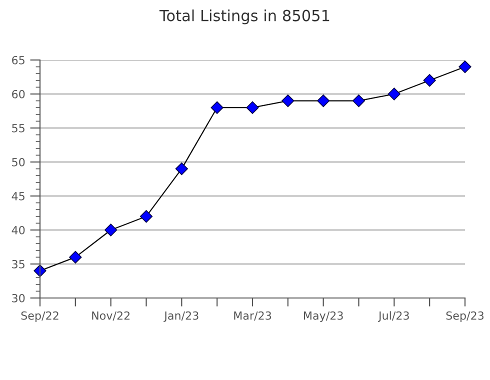 The height and width of the screenshot is (380, 490). Describe the element at coordinates (18, 162) in the screenshot. I see `y-tick-label: 50` at that location.